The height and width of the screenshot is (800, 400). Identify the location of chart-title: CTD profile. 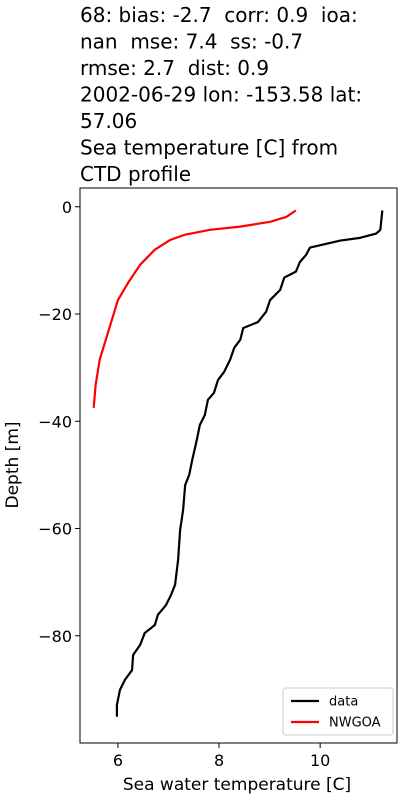
(135, 174).